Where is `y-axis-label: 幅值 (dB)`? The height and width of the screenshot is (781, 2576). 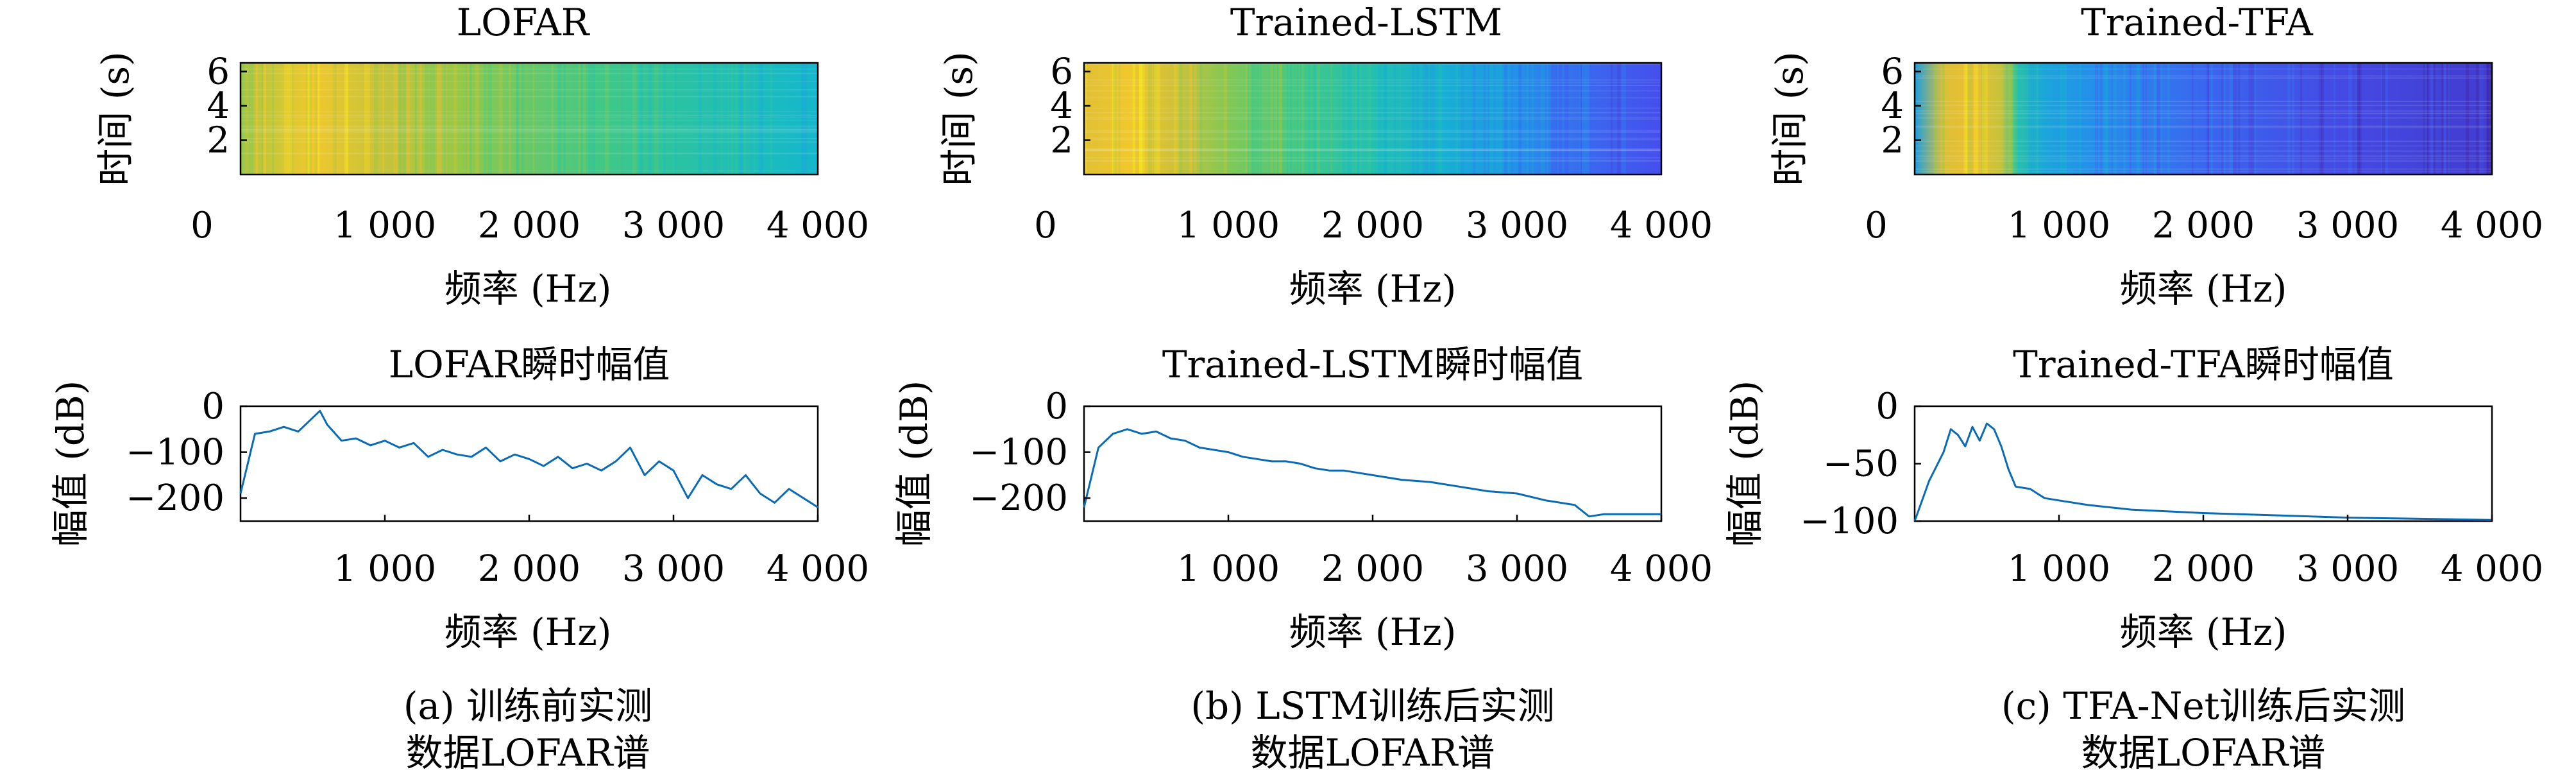 y-axis-label: 幅值 (dB) is located at coordinates (914, 464).